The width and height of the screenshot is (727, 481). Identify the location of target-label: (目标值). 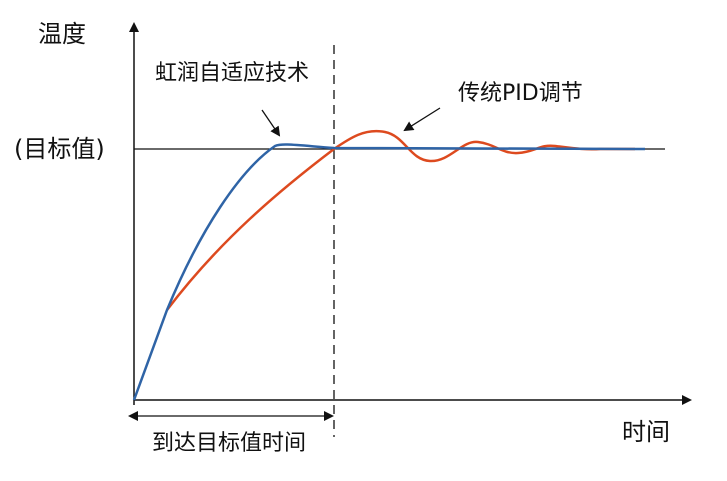
(59, 149).